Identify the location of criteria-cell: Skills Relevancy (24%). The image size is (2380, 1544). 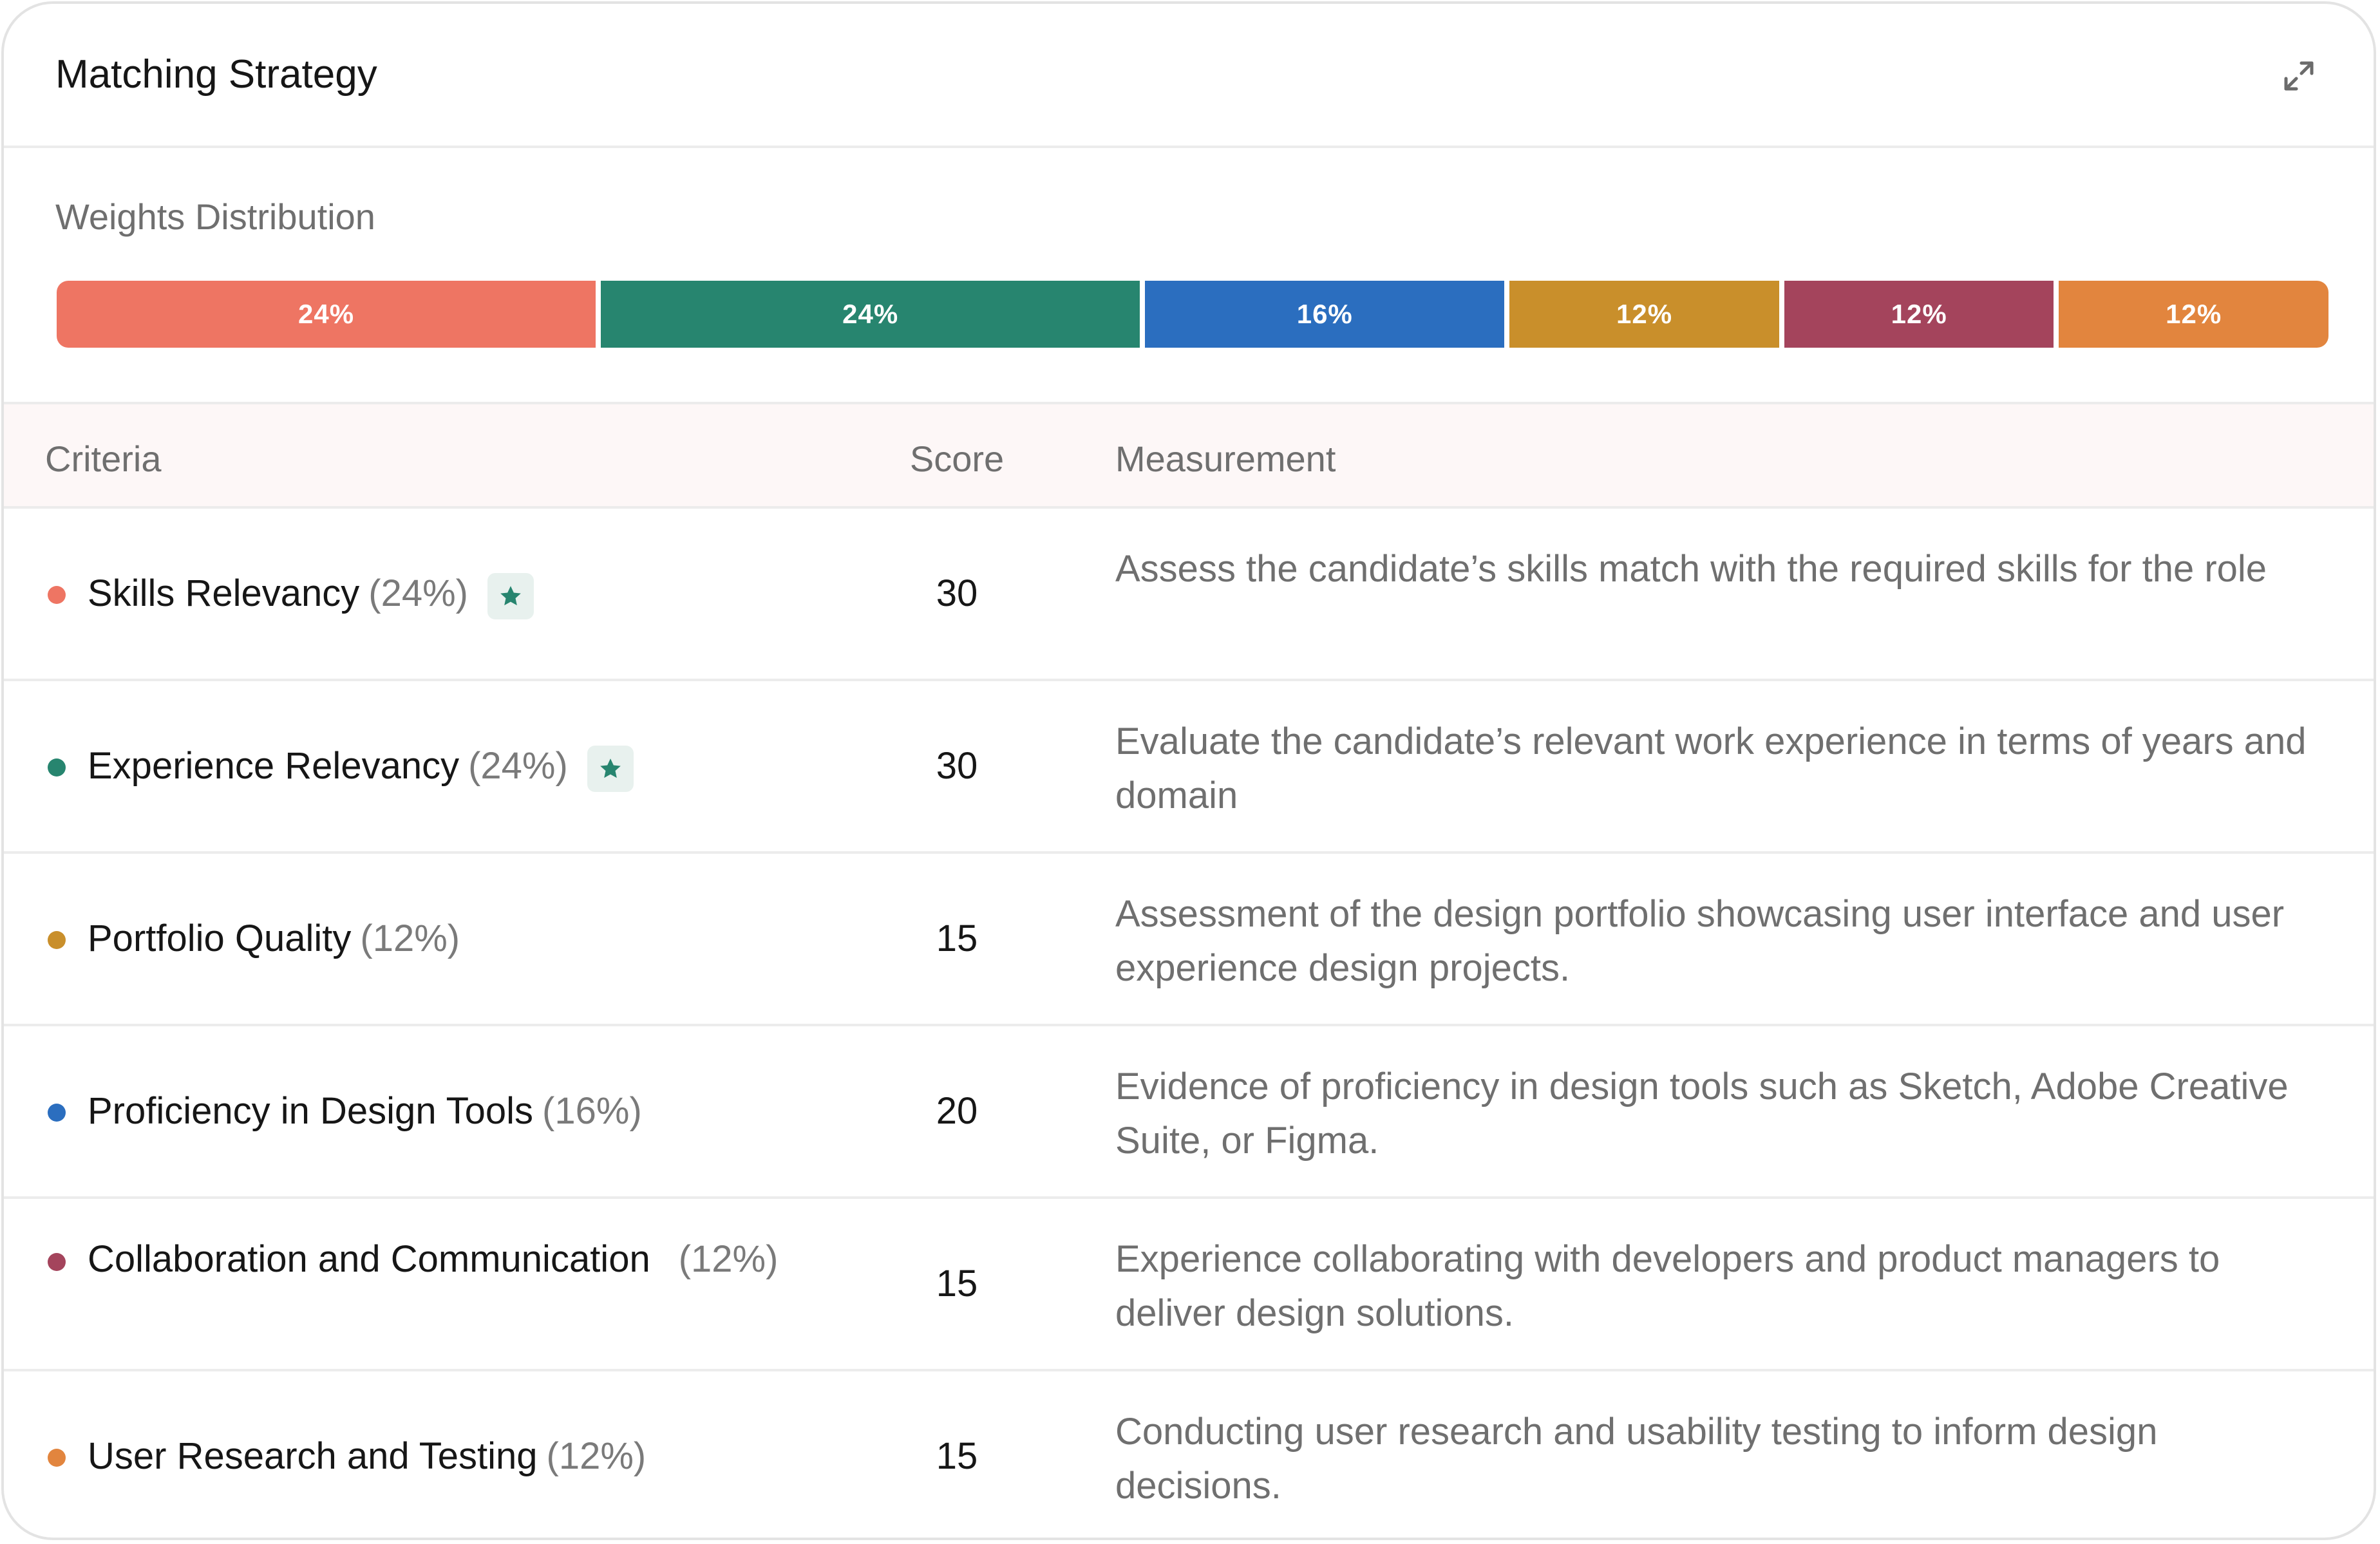
(311, 595).